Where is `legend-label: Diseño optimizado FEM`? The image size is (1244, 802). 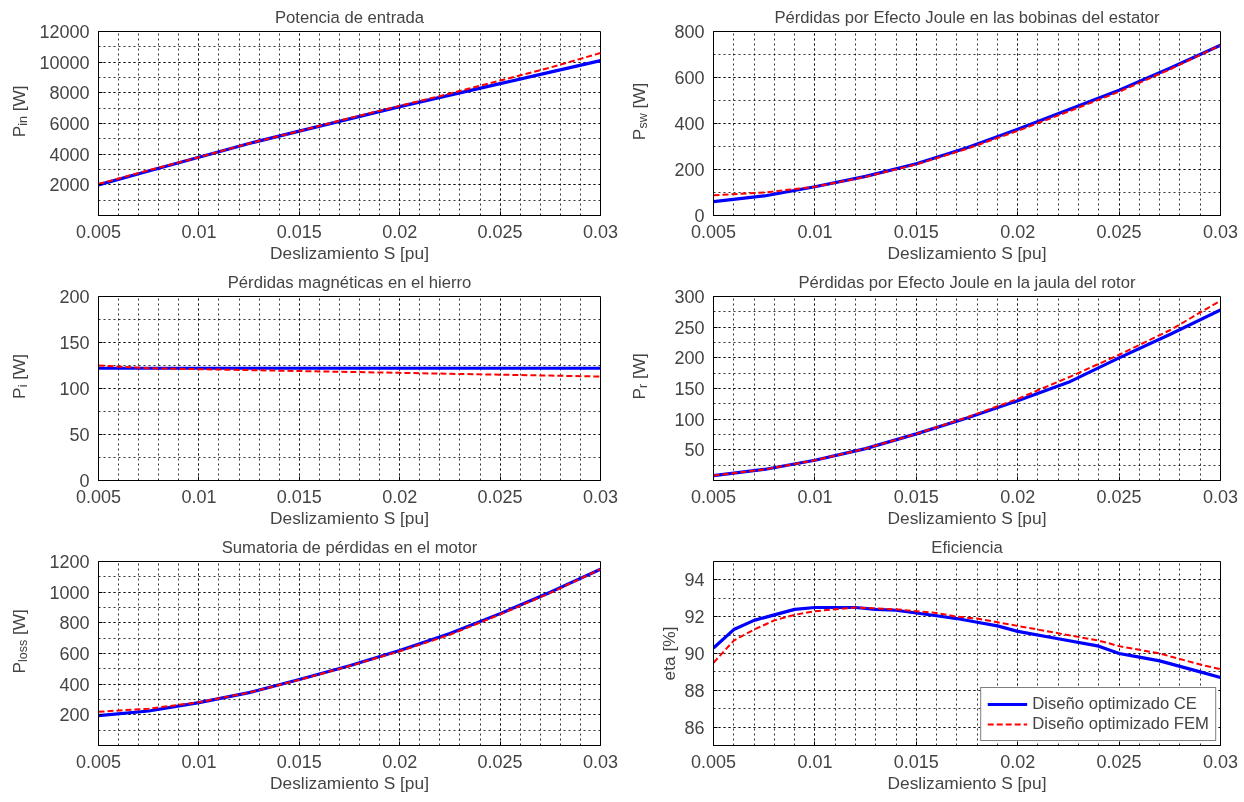
legend-label: Diseño optimizado FEM is located at coordinates (1120, 724).